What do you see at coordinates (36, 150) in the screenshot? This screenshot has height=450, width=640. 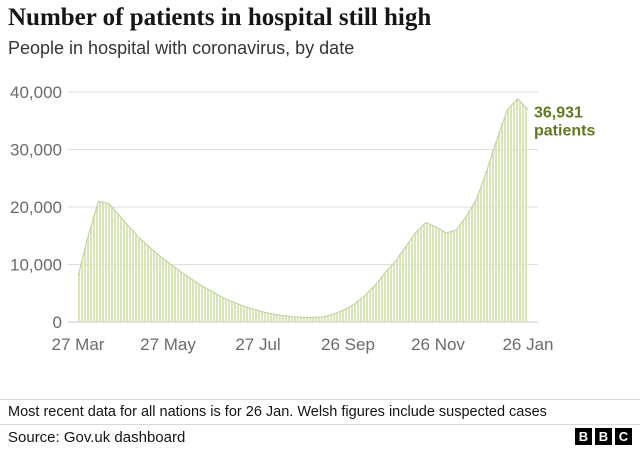 I see `y-tick-label: 30,000` at bounding box center [36, 150].